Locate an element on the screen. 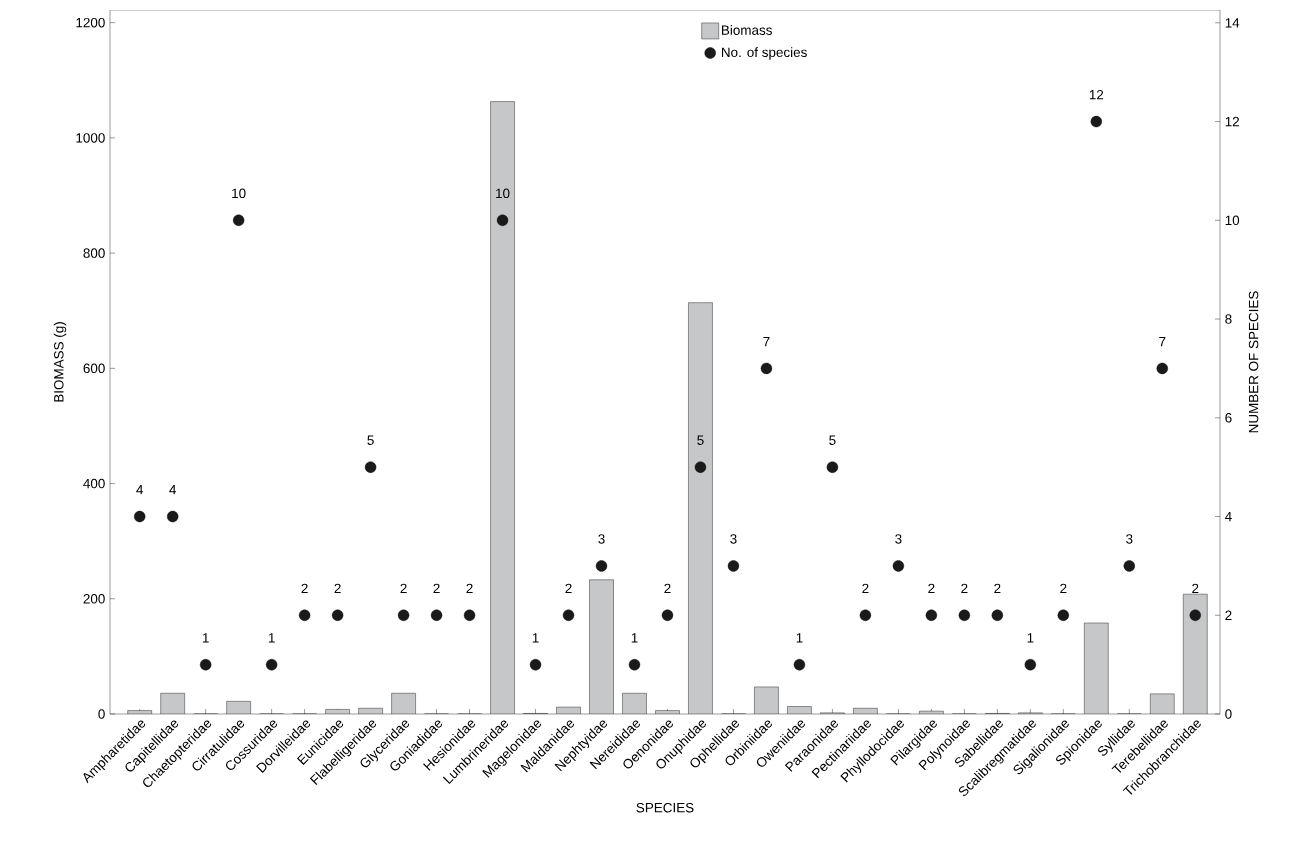 The image size is (1312, 856). y2-tick-label: 12 is located at coordinates (1232, 121).